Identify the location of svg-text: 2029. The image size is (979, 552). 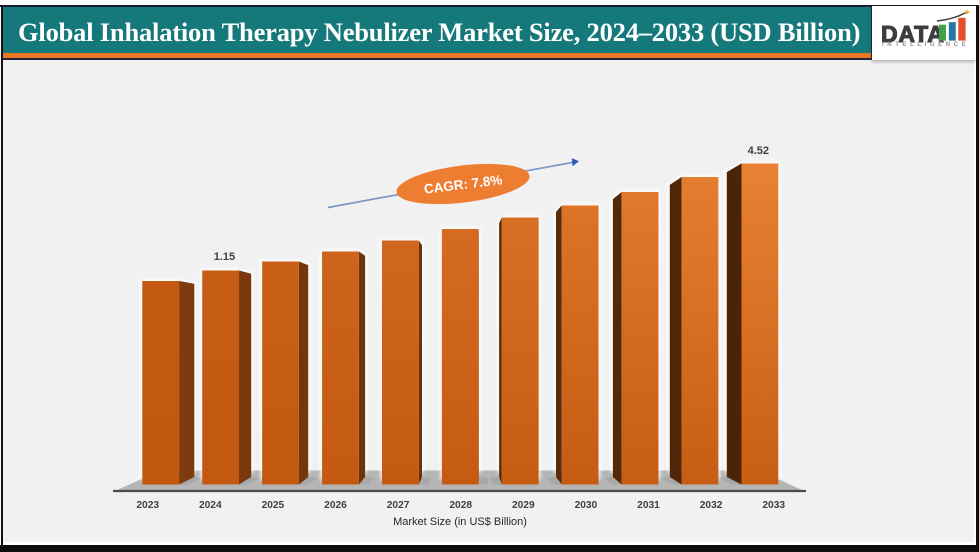
(523, 505).